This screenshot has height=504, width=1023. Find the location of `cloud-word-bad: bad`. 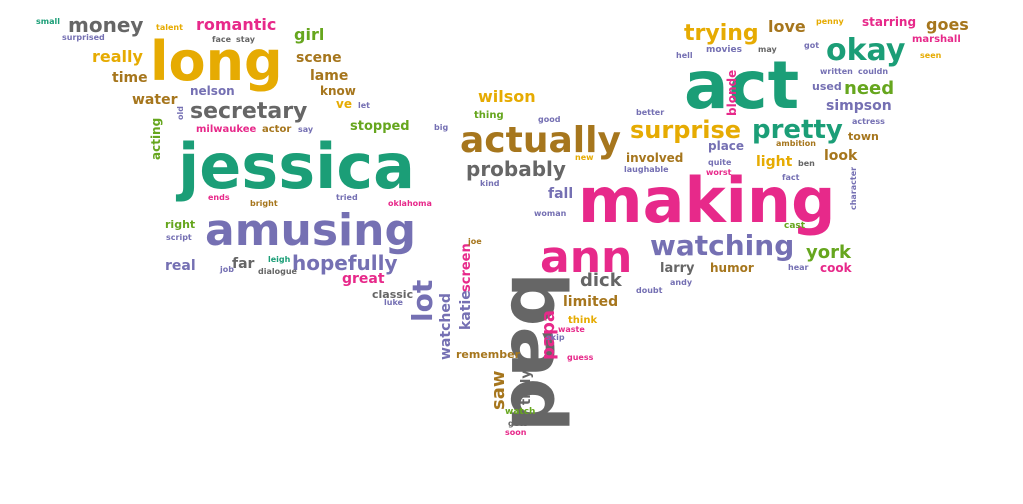

cloud-word-bad: bad is located at coordinates (538, 352).